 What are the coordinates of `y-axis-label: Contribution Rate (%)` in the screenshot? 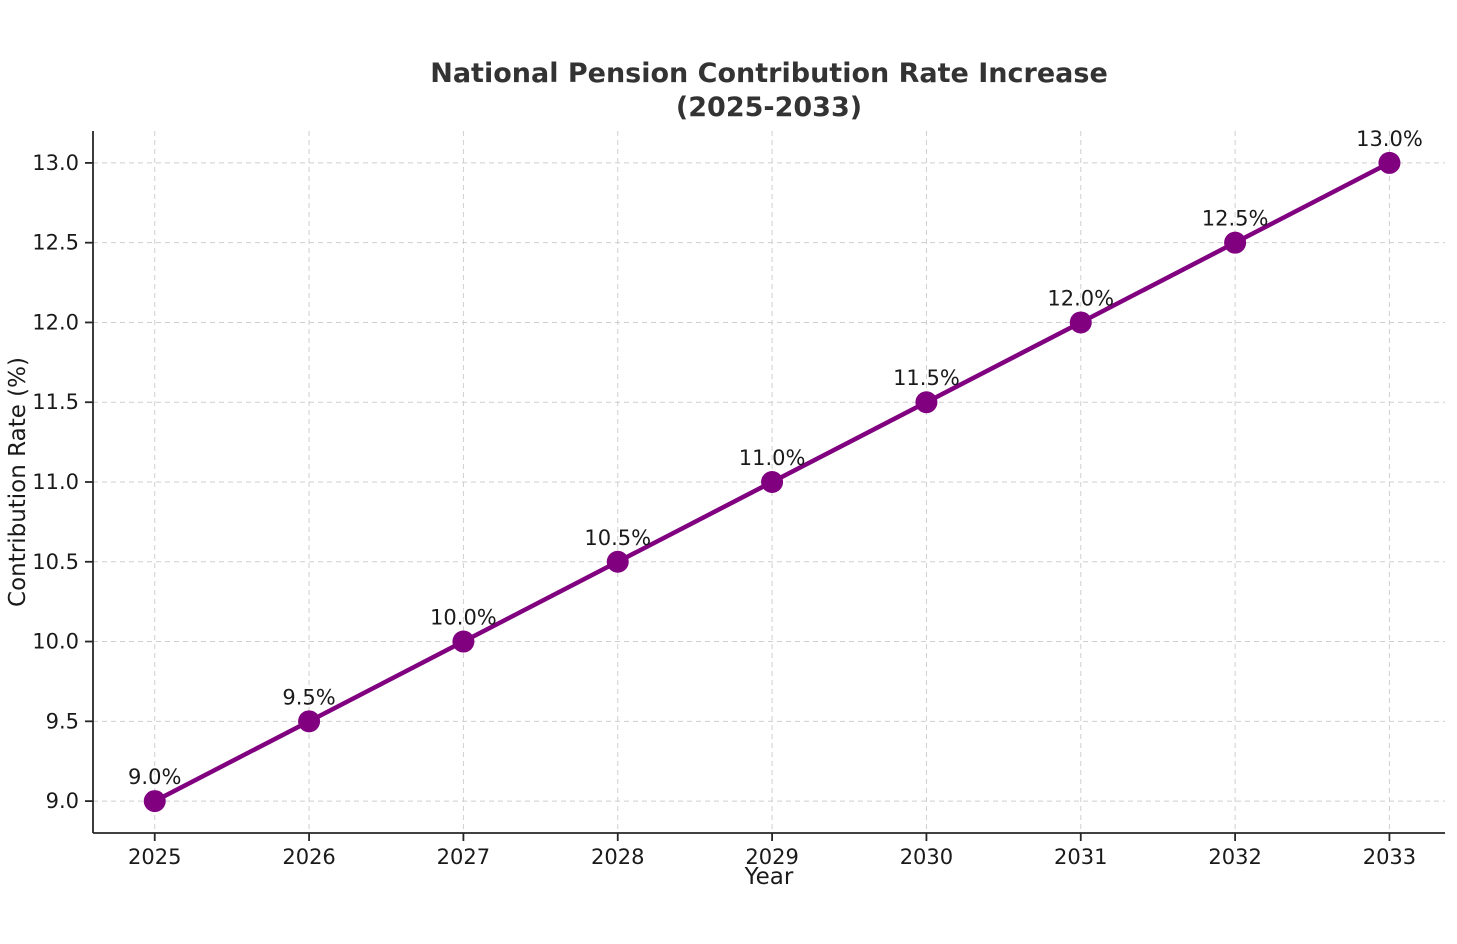 It's located at (18, 482).